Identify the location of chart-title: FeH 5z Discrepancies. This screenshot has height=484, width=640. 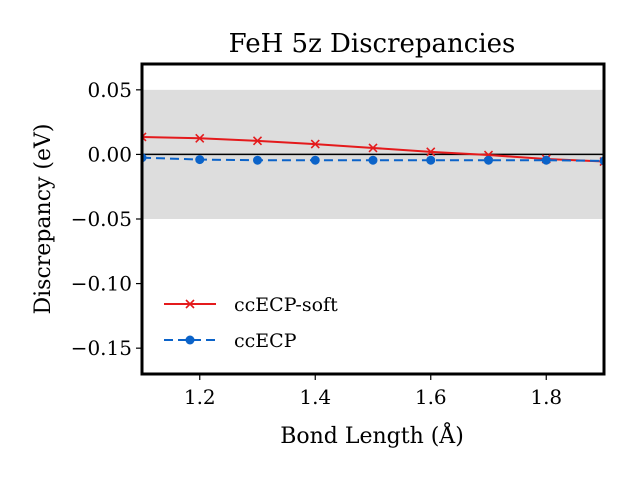
(372, 44).